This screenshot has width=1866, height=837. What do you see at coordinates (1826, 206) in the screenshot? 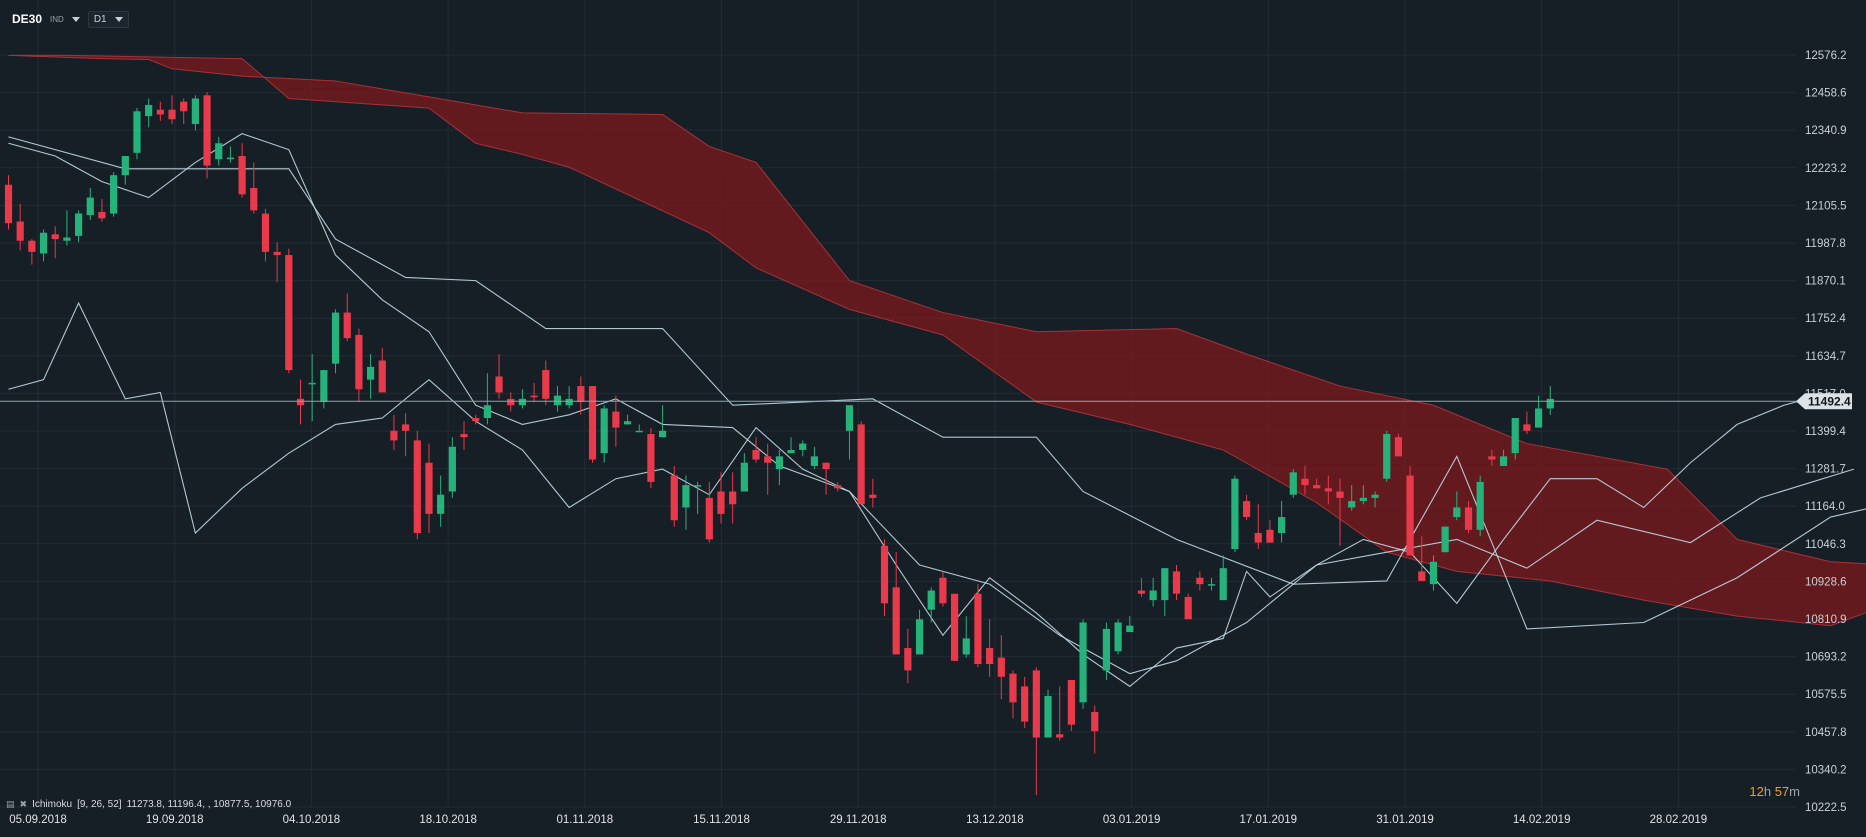
I see `price-tick-label: 12105.5` at bounding box center [1826, 206].